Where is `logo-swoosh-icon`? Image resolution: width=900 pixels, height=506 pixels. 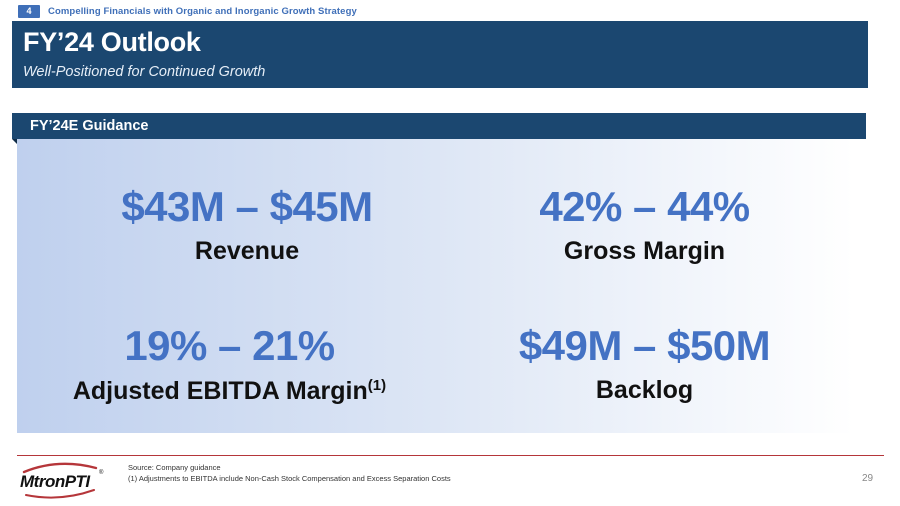
logo-swoosh-icon is located at coordinates (60, 480).